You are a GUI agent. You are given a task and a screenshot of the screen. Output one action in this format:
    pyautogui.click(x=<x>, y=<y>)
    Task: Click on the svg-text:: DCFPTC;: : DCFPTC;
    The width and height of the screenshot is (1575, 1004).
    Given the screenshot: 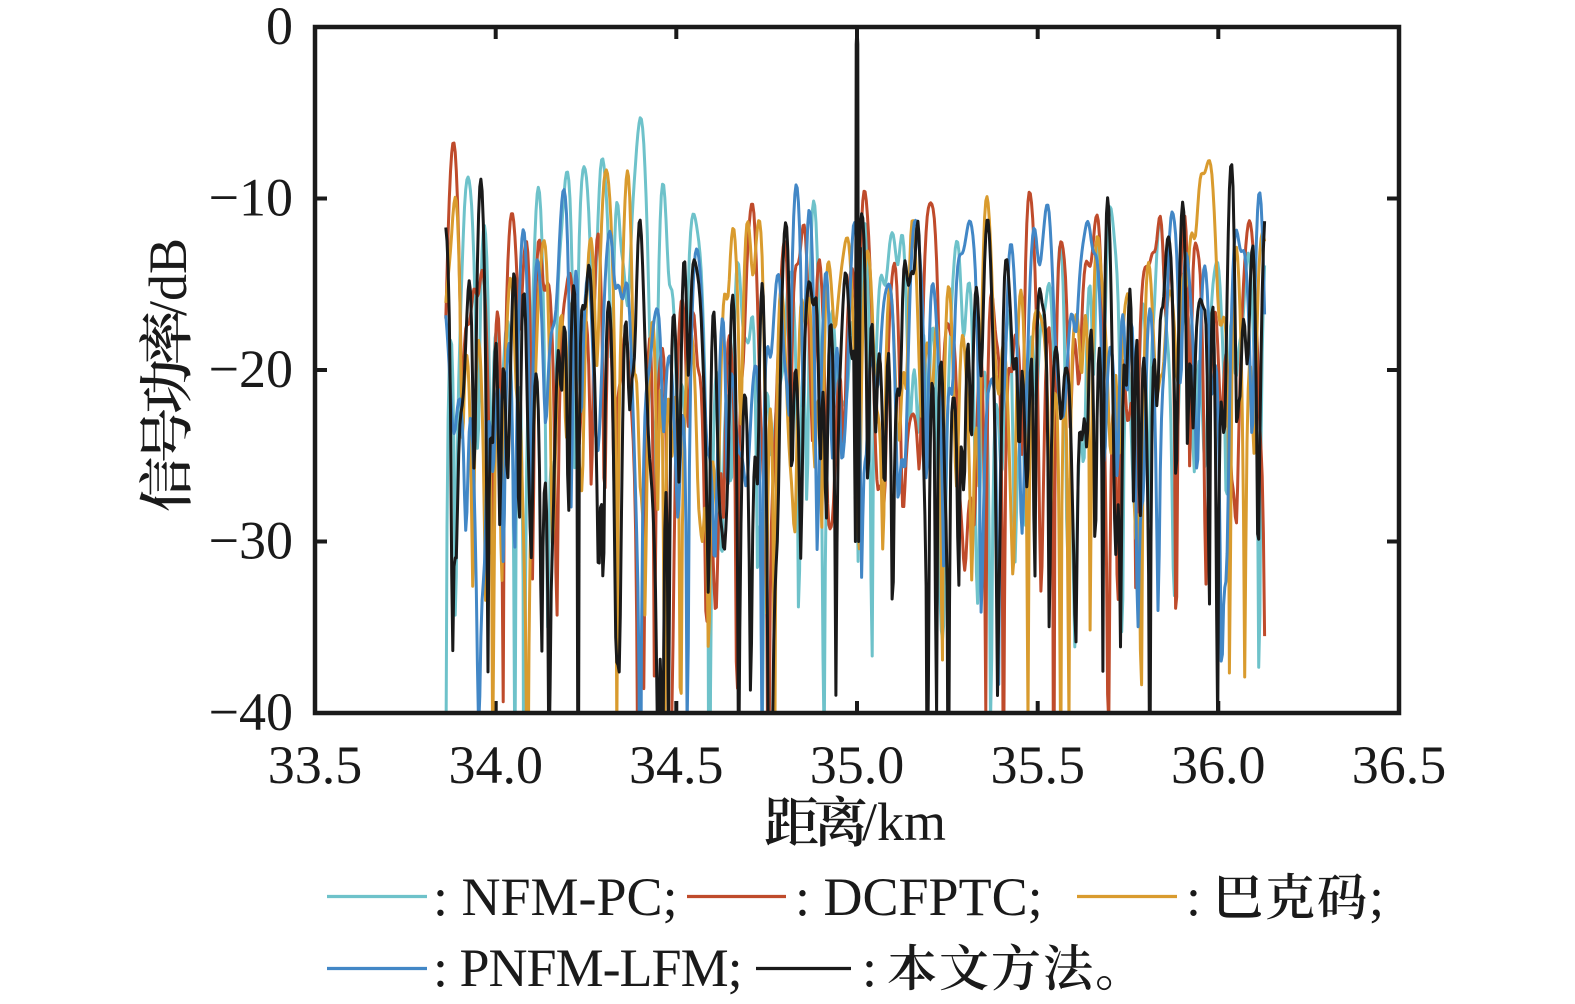 What is the action you would take?
    pyautogui.click(x=919, y=897)
    